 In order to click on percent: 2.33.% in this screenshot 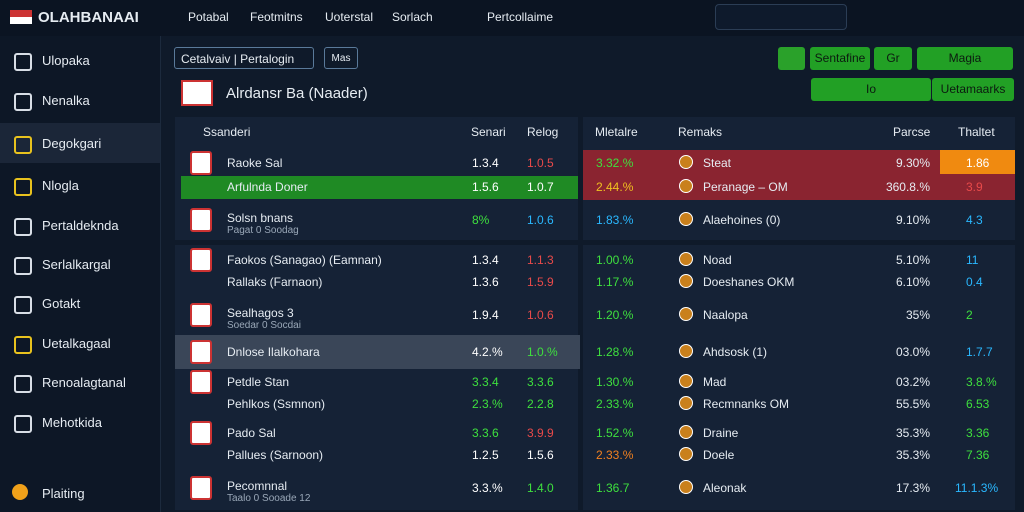, I will do `click(615, 404)`.